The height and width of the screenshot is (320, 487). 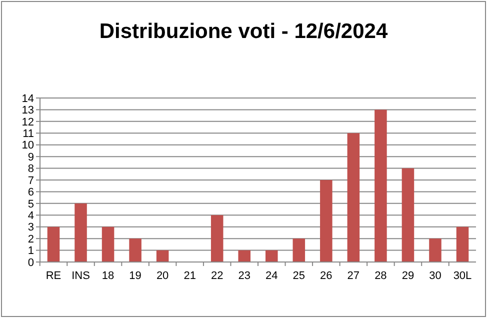 What do you see at coordinates (31, 262) in the screenshot?
I see `y-tick-label: 0` at bounding box center [31, 262].